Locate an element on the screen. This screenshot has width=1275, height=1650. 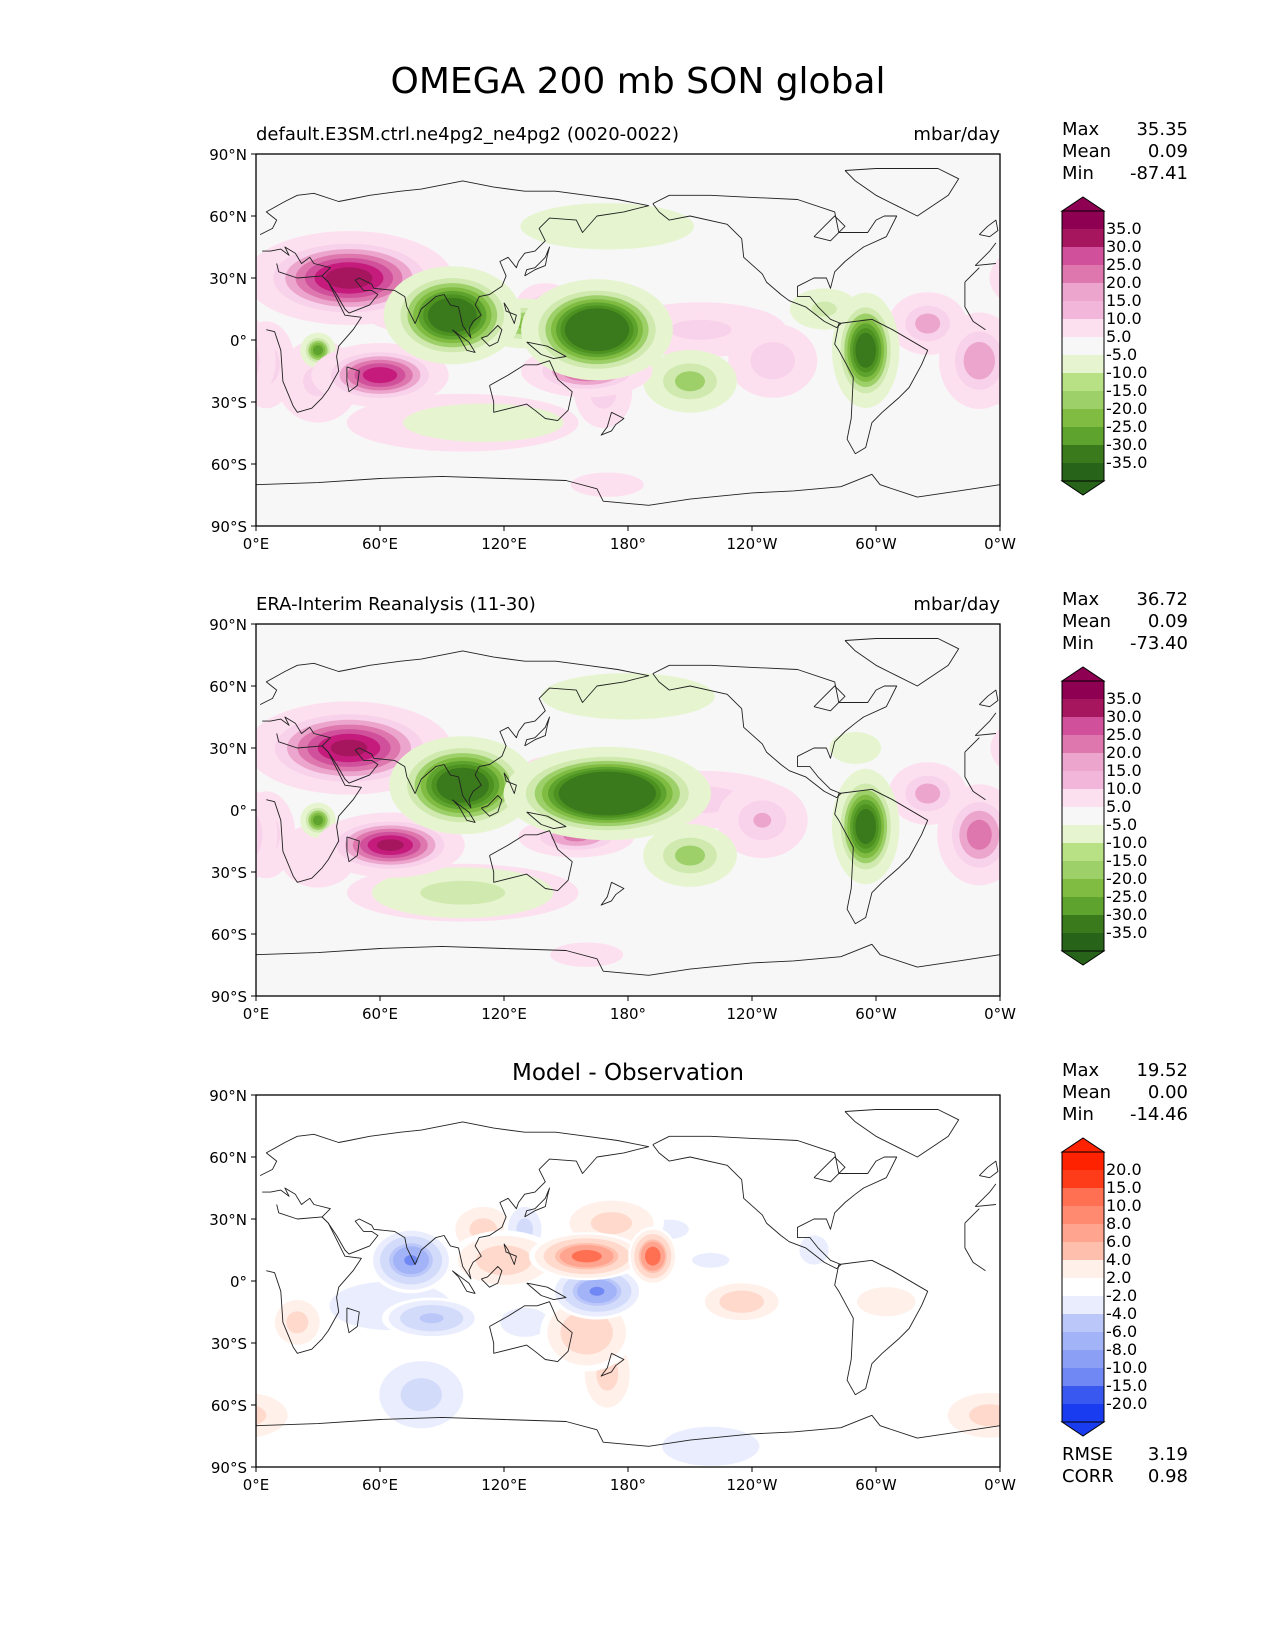
x-tick-label: 120°W is located at coordinates (752, 544).